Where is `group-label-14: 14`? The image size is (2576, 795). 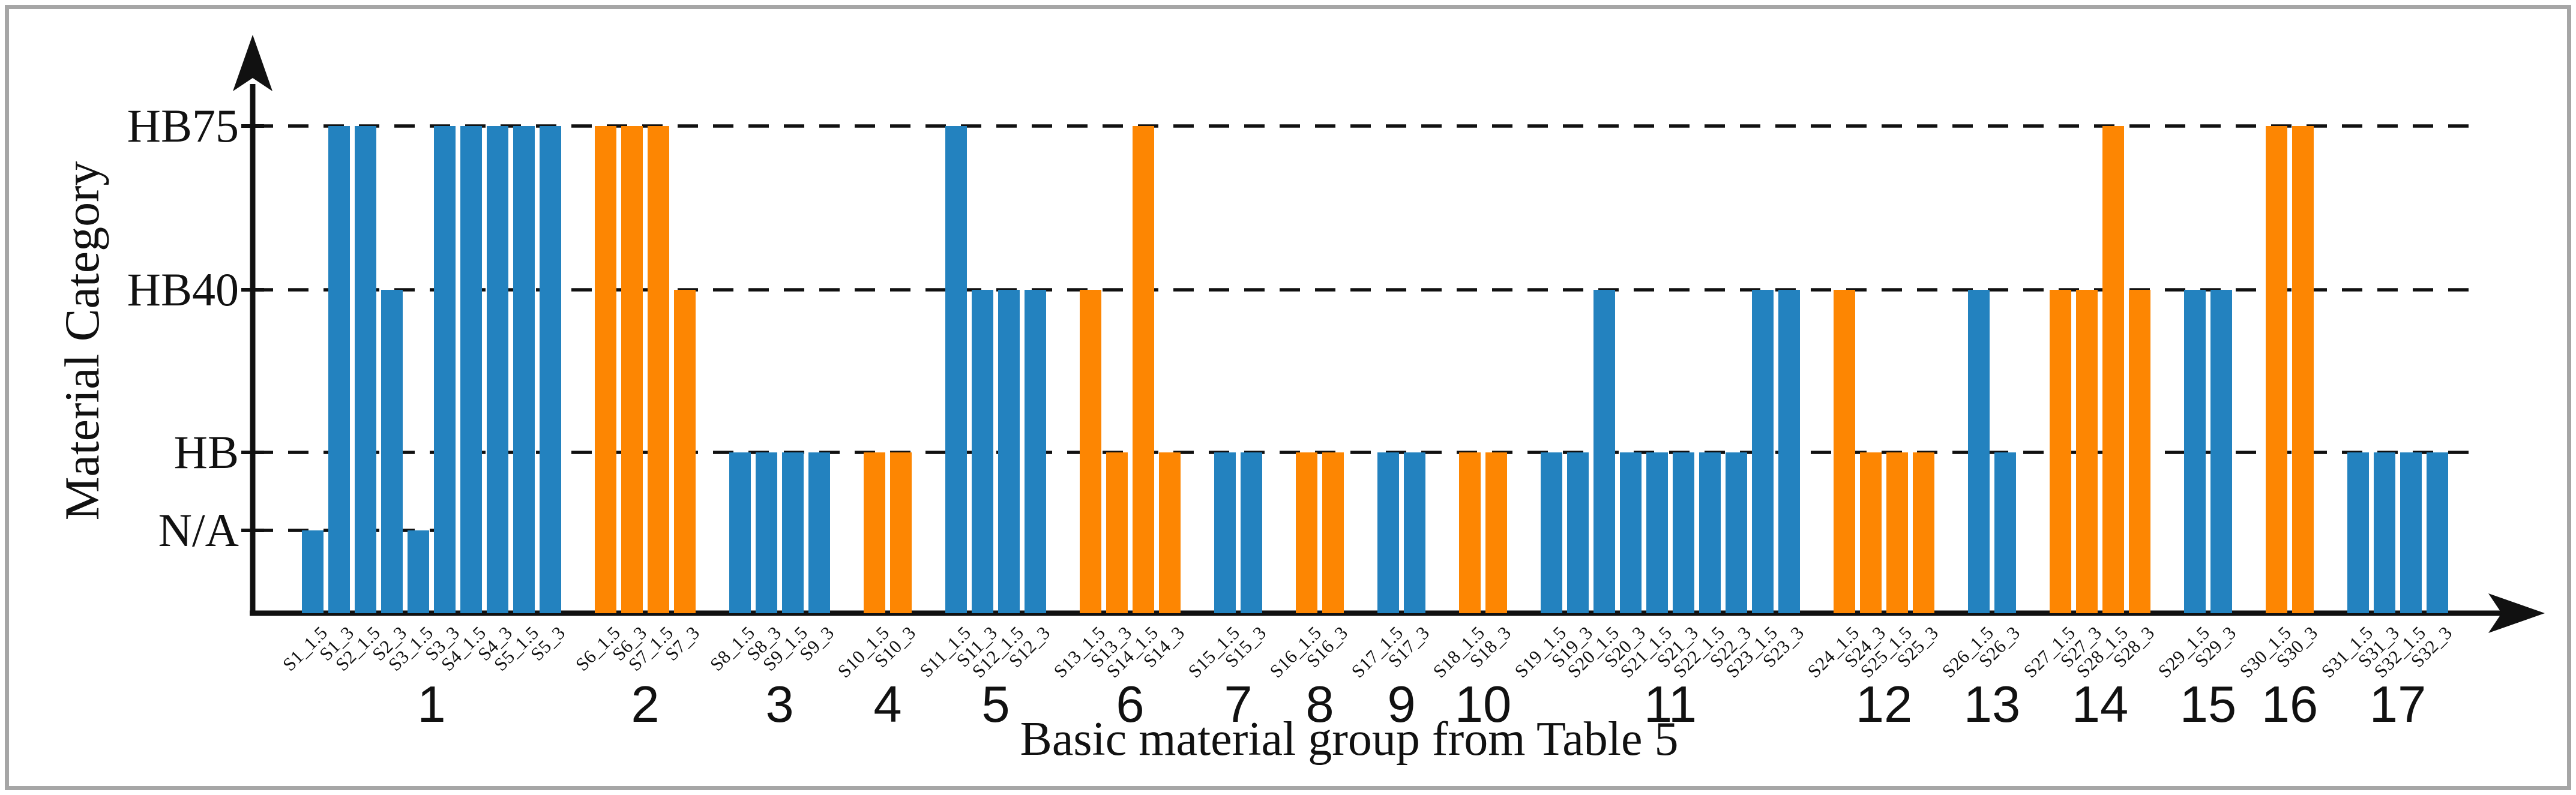 group-label-14: 14 is located at coordinates (2100, 704).